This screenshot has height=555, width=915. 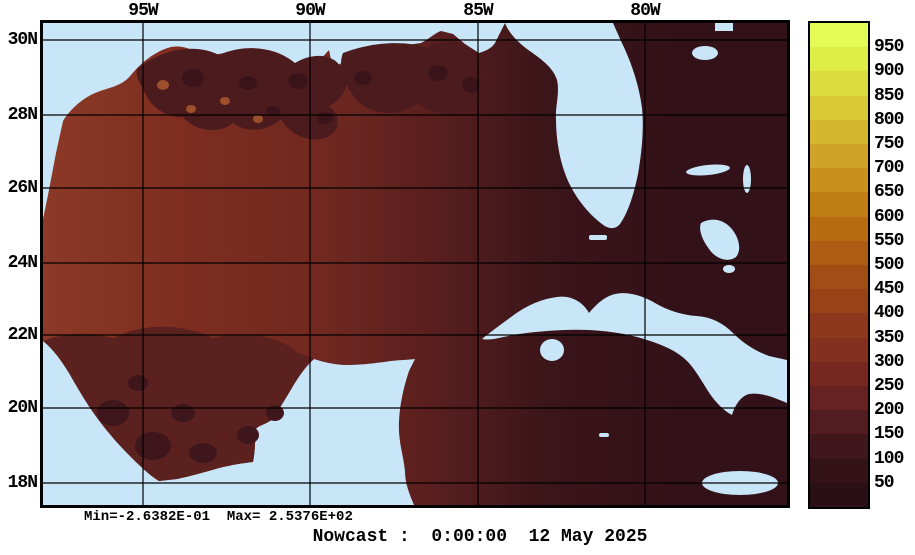 I want to click on colorbar-tick-label: 300, so click(x=889, y=362).